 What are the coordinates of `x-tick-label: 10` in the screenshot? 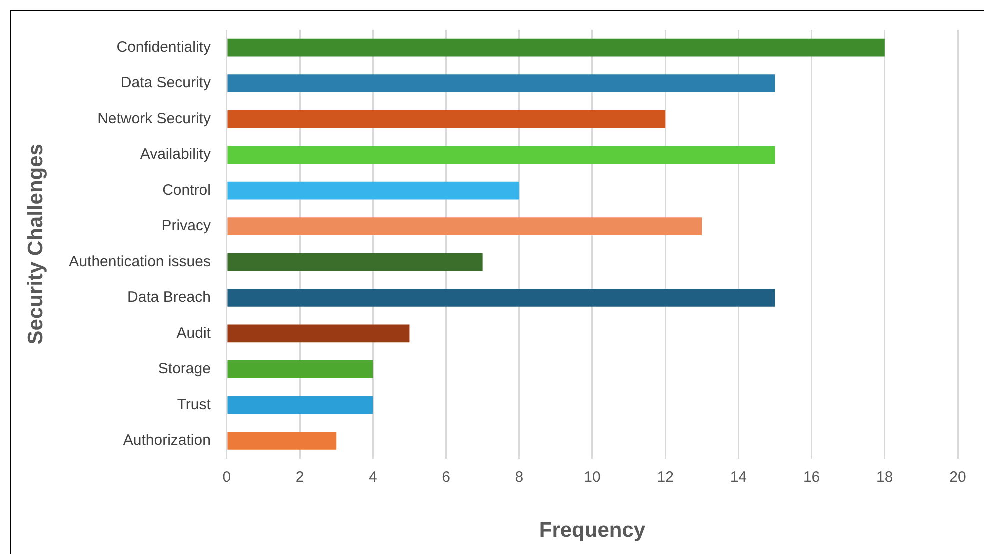 It's located at (592, 477).